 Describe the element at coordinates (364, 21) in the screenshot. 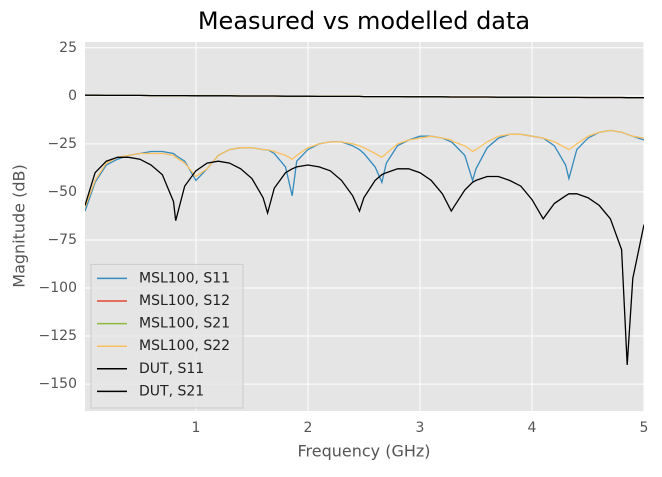

I see `chart-title: Measured vs modelled data` at that location.